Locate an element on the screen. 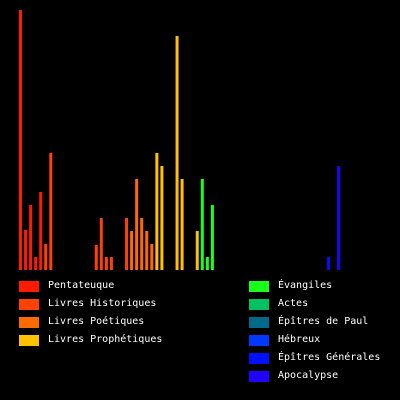  legend-swatch-actes is located at coordinates (259, 304).